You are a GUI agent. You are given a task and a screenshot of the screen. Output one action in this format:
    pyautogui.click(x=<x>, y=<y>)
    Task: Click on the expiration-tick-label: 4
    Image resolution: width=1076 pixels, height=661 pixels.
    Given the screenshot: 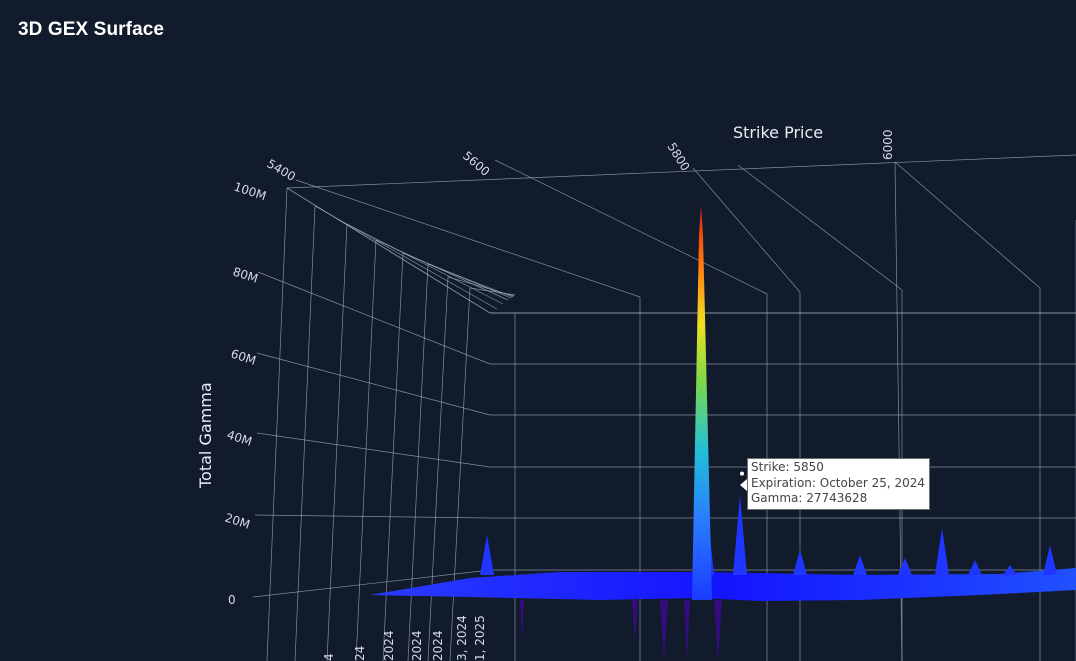 What is the action you would take?
    pyautogui.click(x=329, y=657)
    